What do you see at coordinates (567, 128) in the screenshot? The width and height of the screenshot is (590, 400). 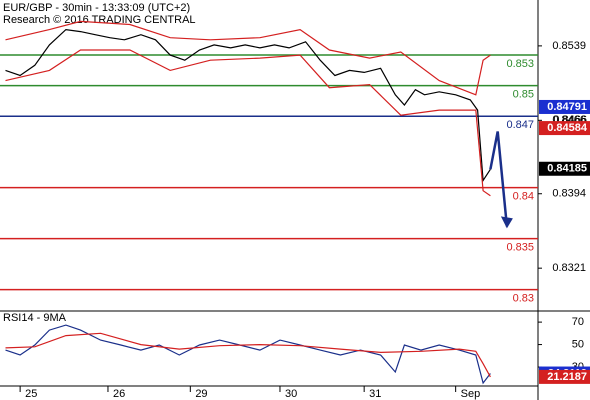 I see `price-tag-label: 0.84584` at bounding box center [567, 128].